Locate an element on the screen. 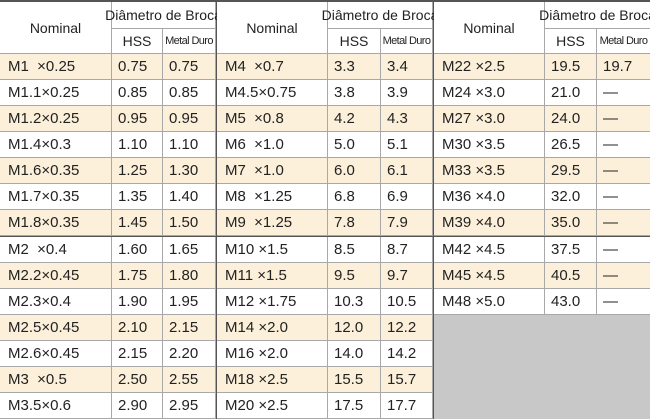 This screenshot has width=650, height=419. nominal-cell: M42 ×4.5 is located at coordinates (489, 249).